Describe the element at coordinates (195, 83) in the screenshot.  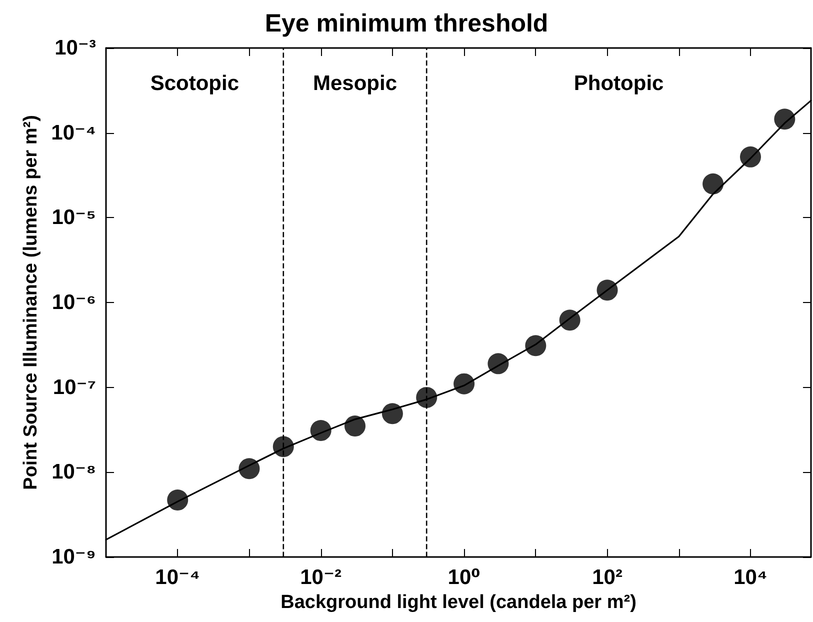
I see `annotation: Scotopic` at that location.